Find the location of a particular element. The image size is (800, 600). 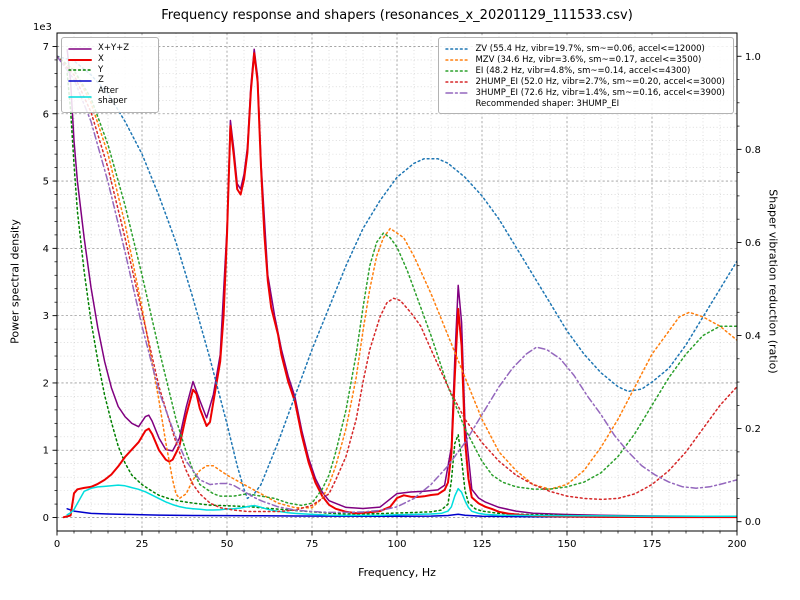

legend-axes: X+Y+Z X Y Z After shaper is located at coordinates (110, 75).